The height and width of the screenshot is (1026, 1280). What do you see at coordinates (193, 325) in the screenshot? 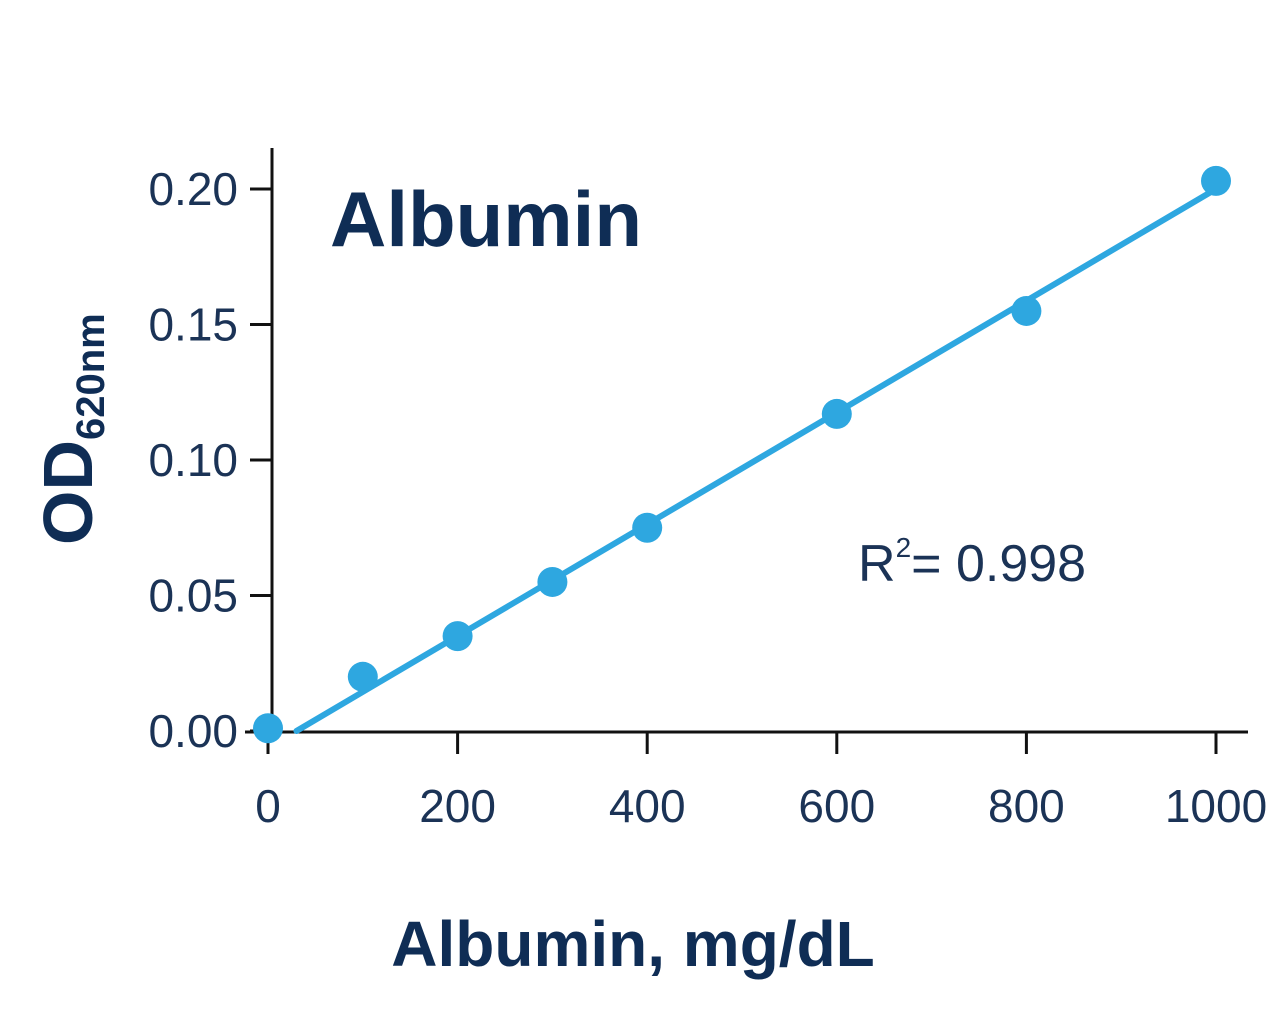
I see `y-tick-label: 0.15` at bounding box center [193, 325].